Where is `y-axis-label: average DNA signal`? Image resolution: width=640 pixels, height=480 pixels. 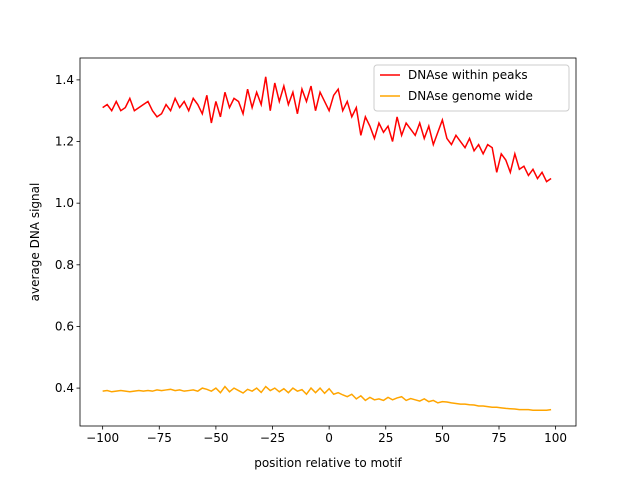 y-axis-label: average DNA signal is located at coordinates (35, 242).